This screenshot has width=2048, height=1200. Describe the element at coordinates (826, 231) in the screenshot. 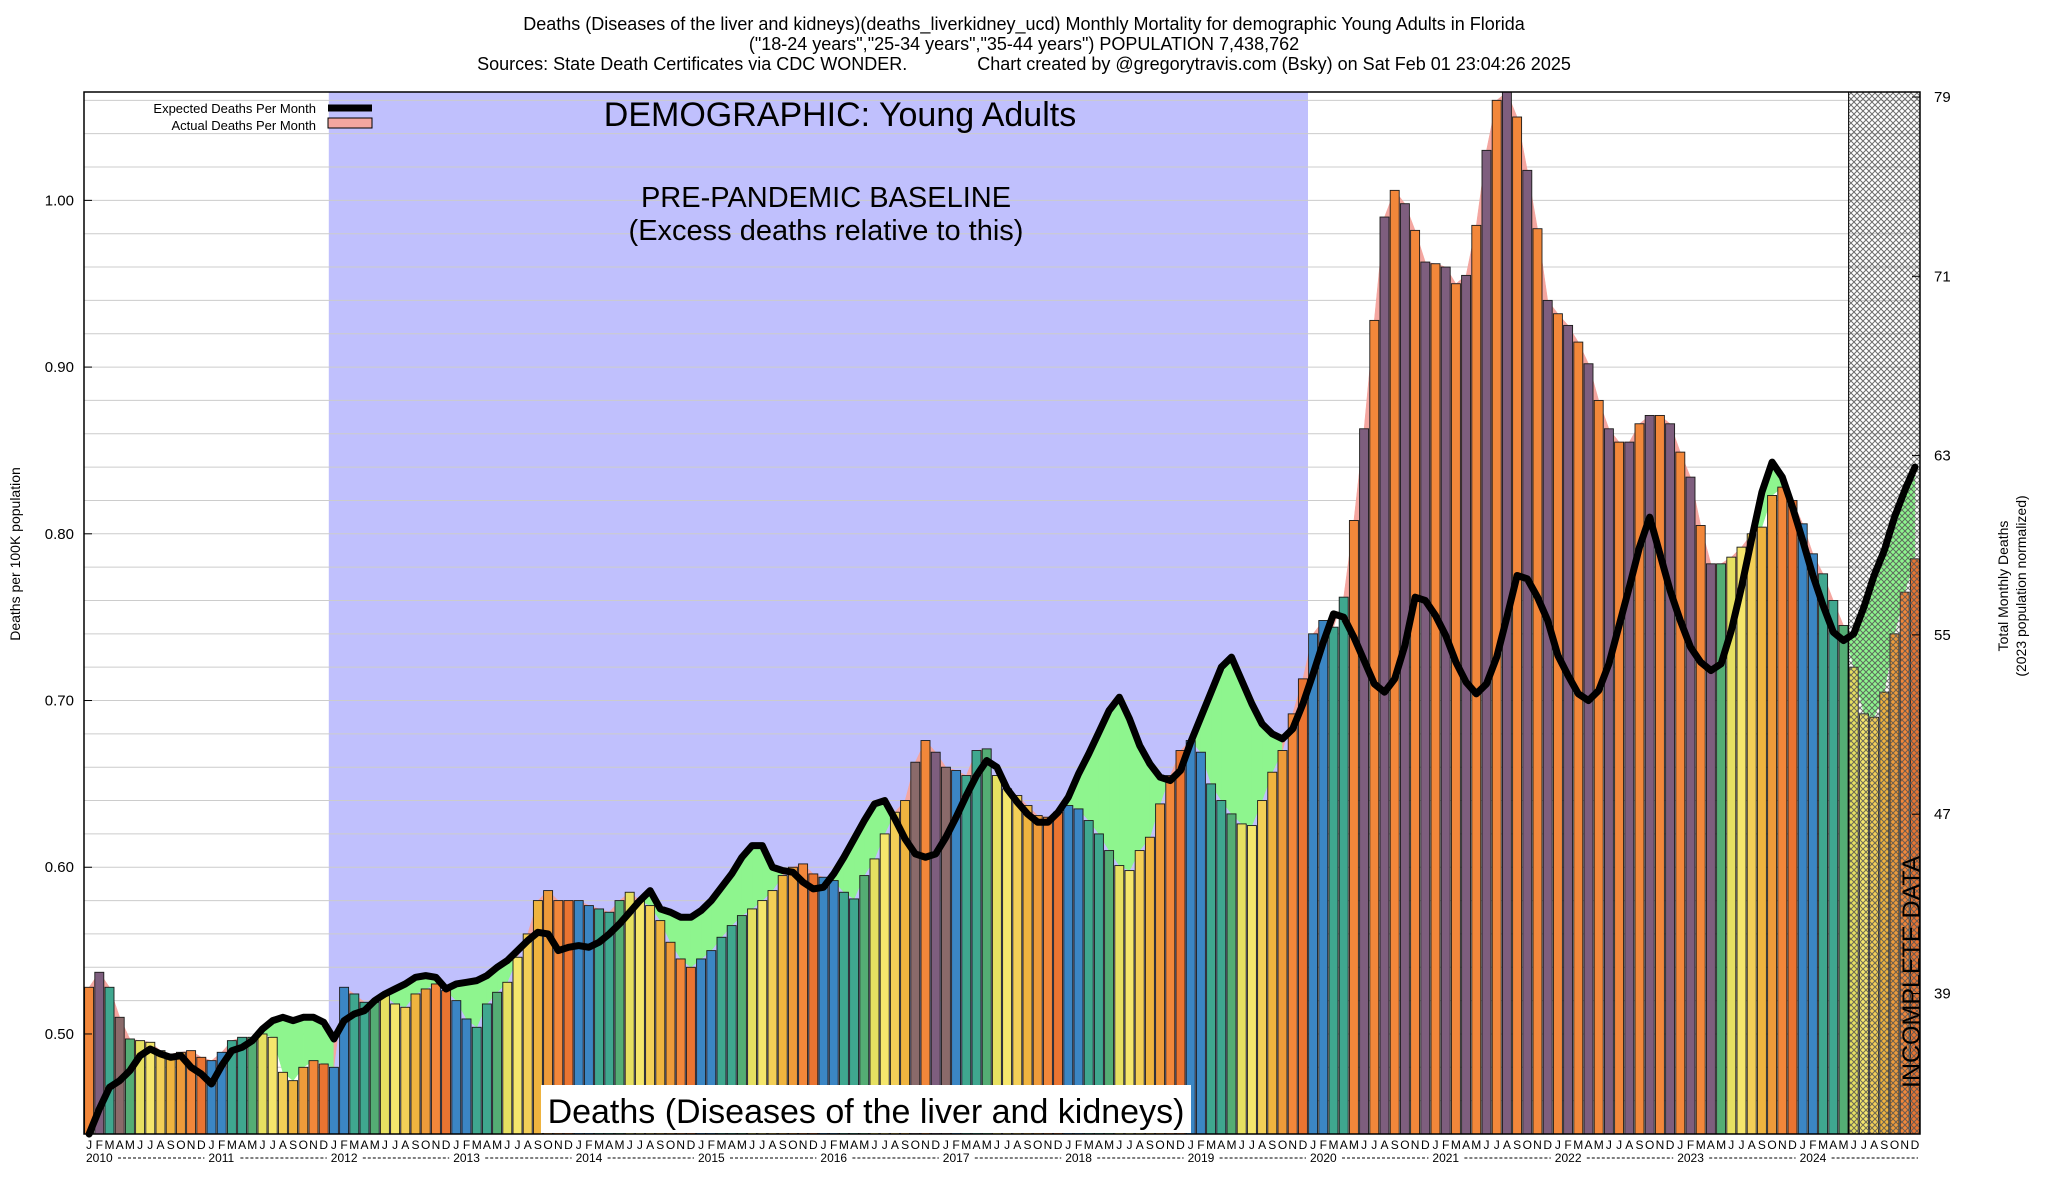

I see `baseline-label-2: (Excess deaths relative to this)` at that location.